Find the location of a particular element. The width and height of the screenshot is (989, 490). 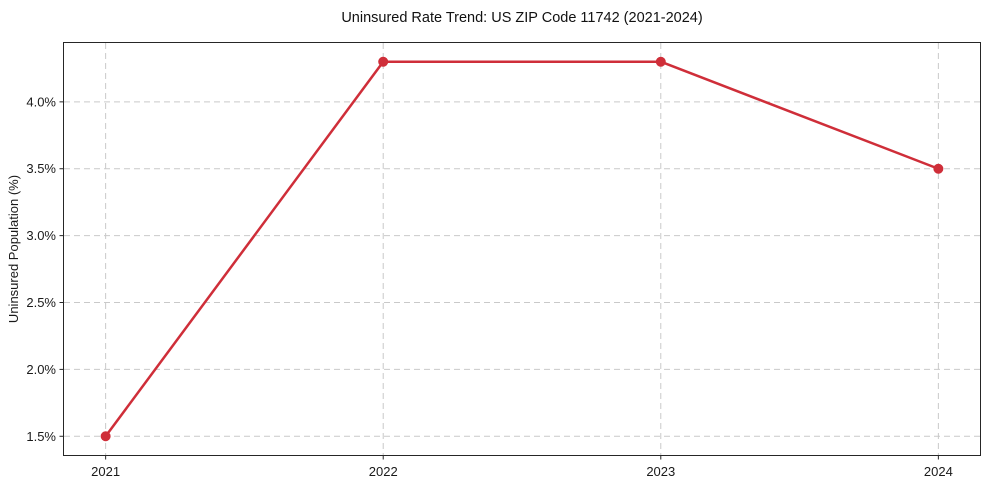

y-tick-label-2.5%: 2.5% is located at coordinates (41, 302).